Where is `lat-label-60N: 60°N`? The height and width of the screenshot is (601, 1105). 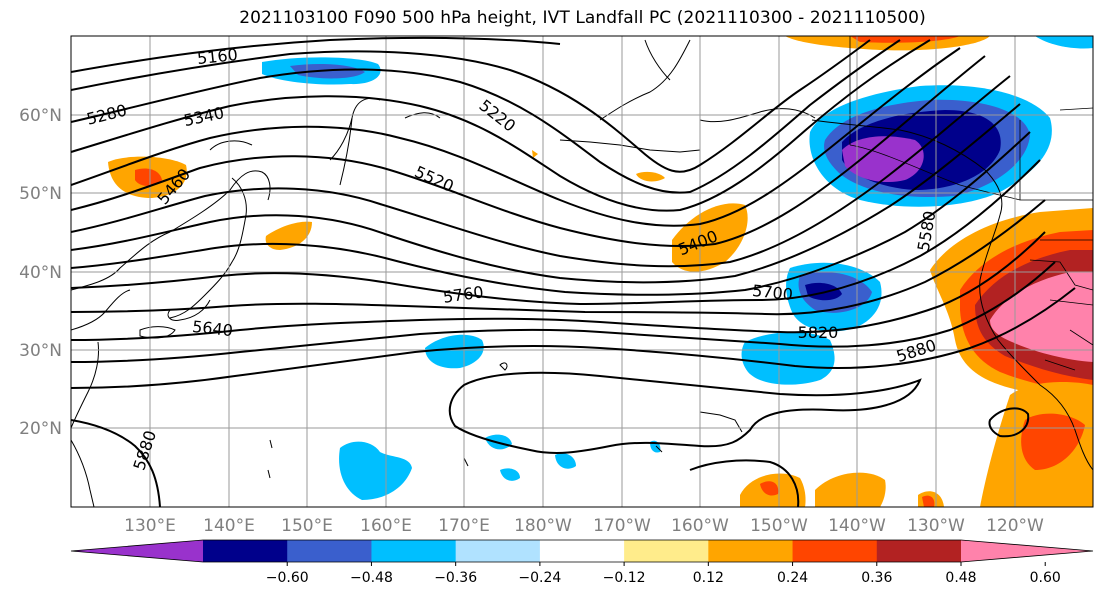
lat-label-60N: 60°N is located at coordinates (40, 116).